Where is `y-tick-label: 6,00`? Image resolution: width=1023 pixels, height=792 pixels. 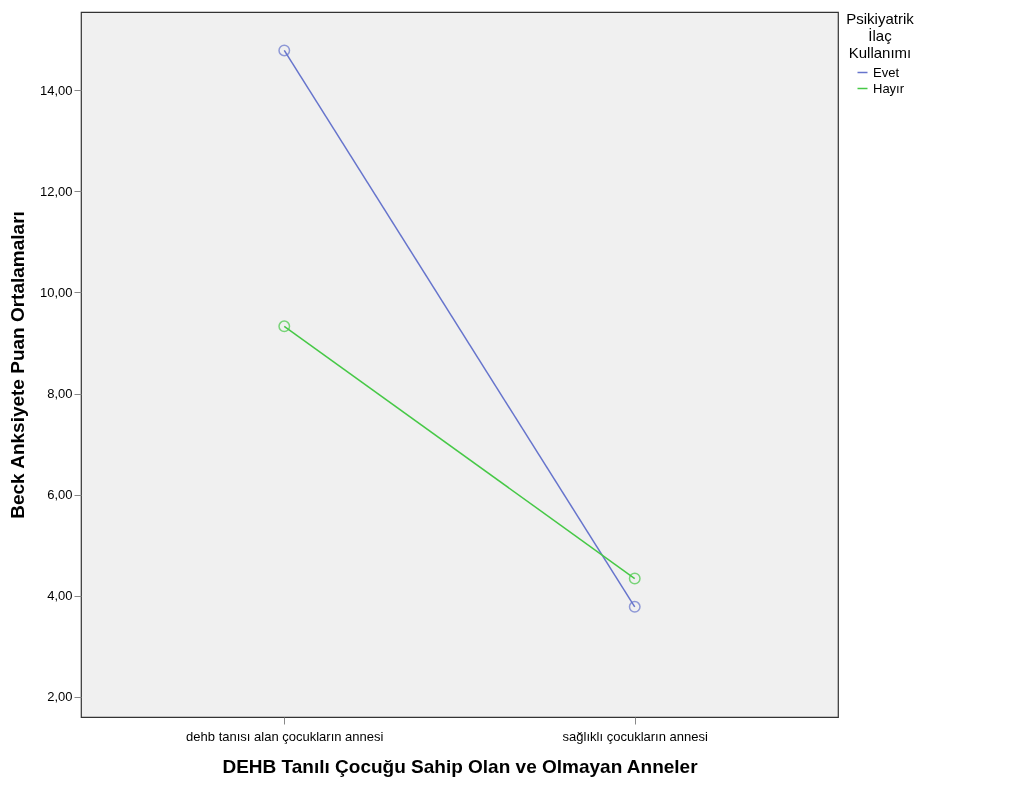
y-tick-label: 6,00 is located at coordinates (60, 495).